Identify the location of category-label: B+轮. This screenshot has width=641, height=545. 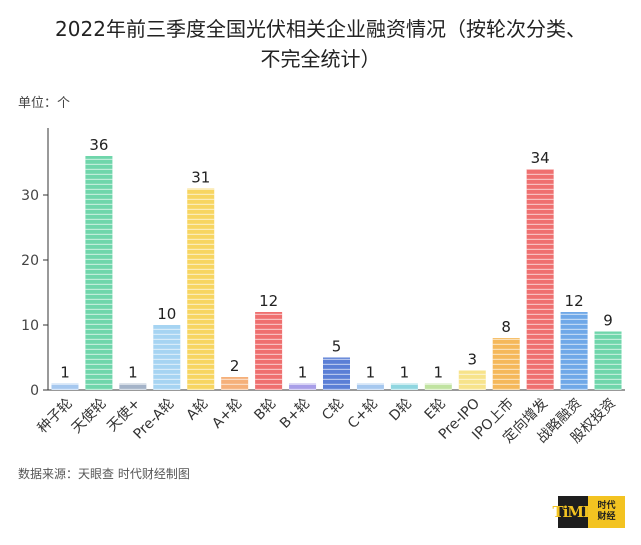
(295, 414).